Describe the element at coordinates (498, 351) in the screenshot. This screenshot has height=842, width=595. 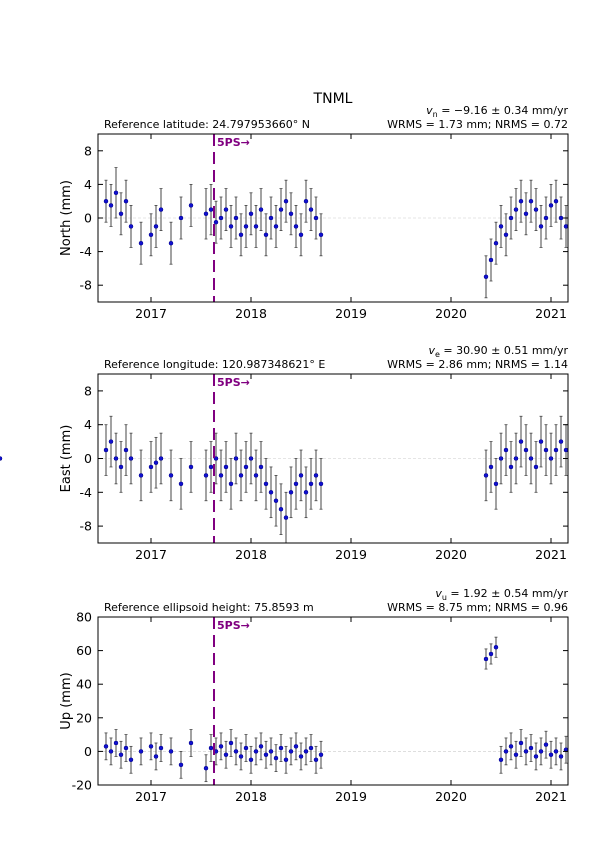
I see `velocity-label: ve = 30.90 ± 0.51 mm/yr` at that location.